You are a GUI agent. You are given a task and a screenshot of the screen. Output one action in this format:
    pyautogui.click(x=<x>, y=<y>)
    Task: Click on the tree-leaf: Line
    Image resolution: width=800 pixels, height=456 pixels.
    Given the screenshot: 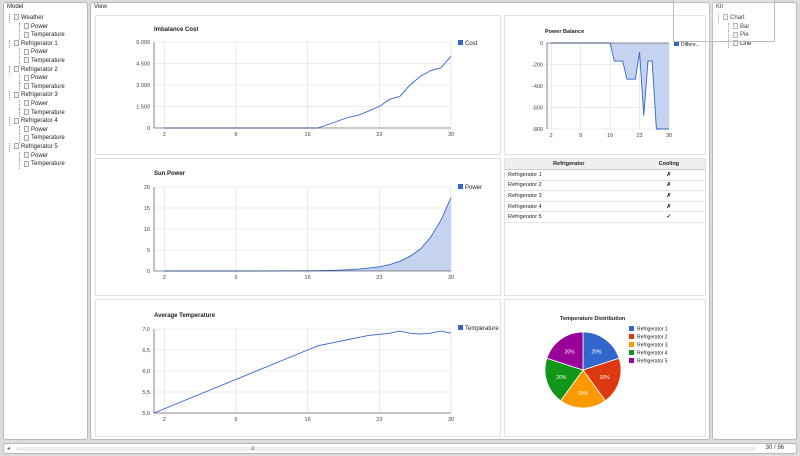 What is the action you would take?
    pyautogui.click(x=755, y=44)
    